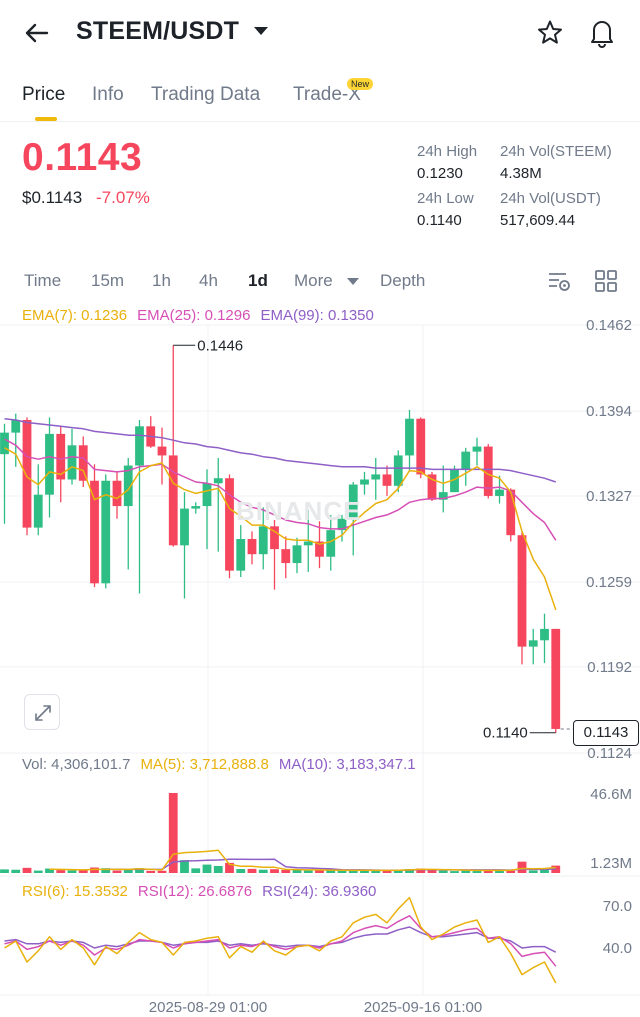  I want to click on new-badge: New, so click(360, 84).